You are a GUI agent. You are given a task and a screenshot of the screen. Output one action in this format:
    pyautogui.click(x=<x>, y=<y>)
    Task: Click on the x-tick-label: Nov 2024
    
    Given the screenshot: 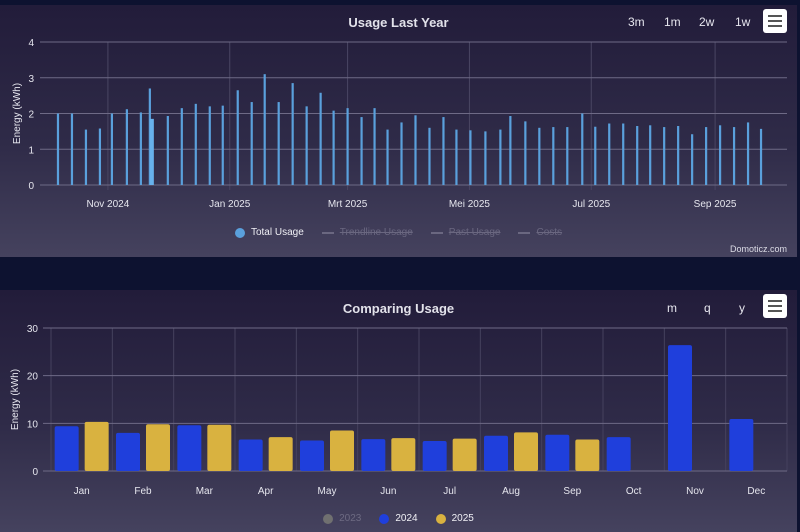 What is the action you would take?
    pyautogui.click(x=108, y=204)
    